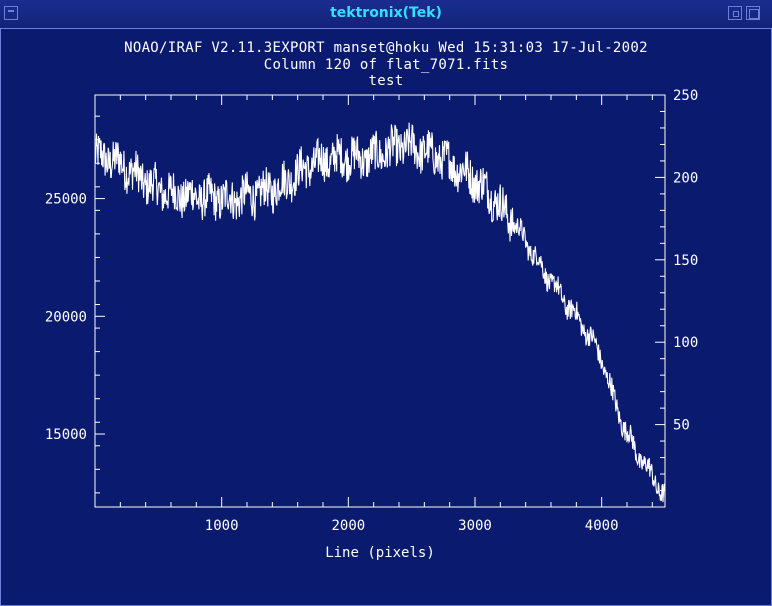 The image size is (772, 606). I want to click on plot-header-line-2: Column 120 of flat_7071.fits, so click(386, 65).